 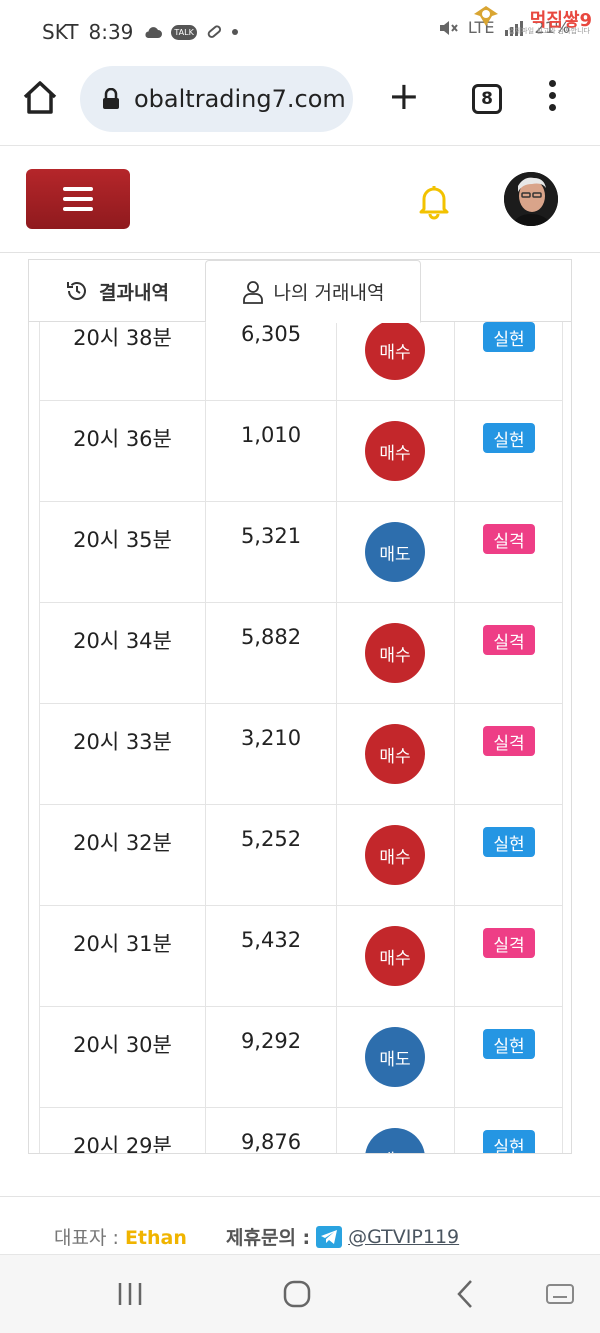 What do you see at coordinates (77, 291) in the screenshot?
I see `history-icon` at bounding box center [77, 291].